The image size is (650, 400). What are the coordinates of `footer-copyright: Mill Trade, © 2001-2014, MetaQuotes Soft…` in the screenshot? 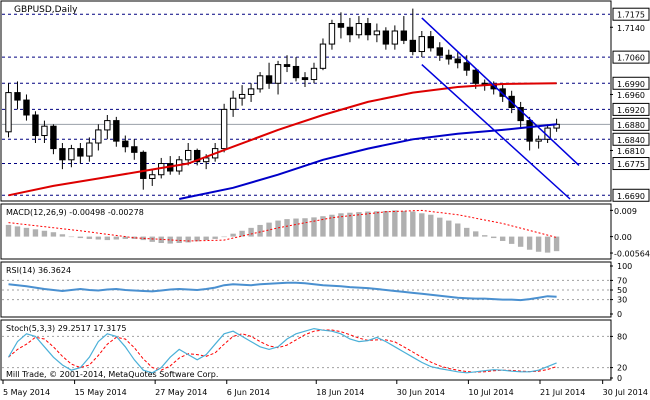 It's located at (112, 374).